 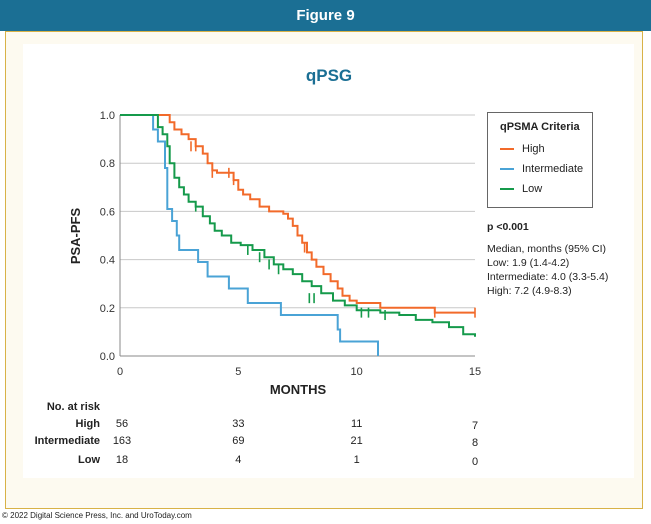 What do you see at coordinates (356, 424) in the screenshot?
I see `risk-cell: 11` at bounding box center [356, 424].